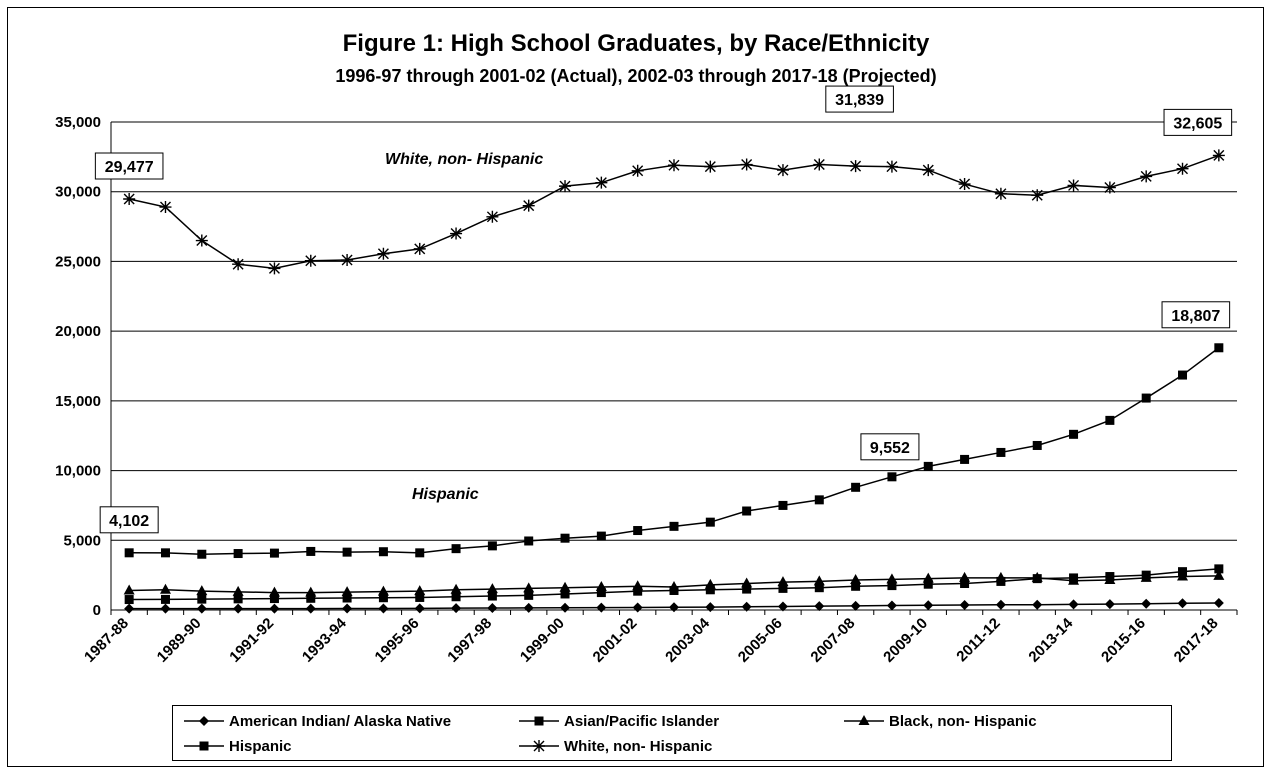 Image resolution: width=1272 pixels, height=767 pixels. I want to click on legend-item-white-non-hispanic: White, non- Hispanic, so click(615, 746).